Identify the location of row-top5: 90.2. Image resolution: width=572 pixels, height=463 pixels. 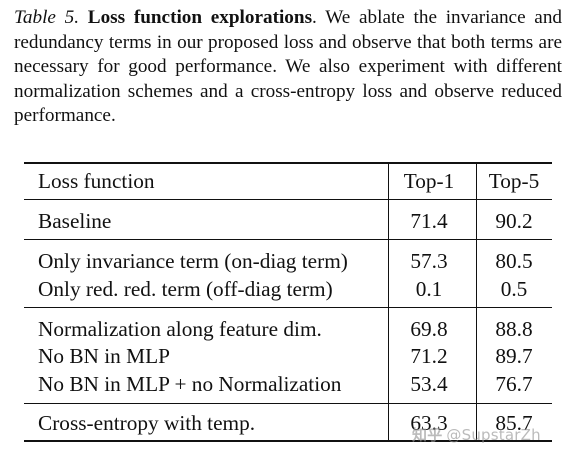
(514, 221).